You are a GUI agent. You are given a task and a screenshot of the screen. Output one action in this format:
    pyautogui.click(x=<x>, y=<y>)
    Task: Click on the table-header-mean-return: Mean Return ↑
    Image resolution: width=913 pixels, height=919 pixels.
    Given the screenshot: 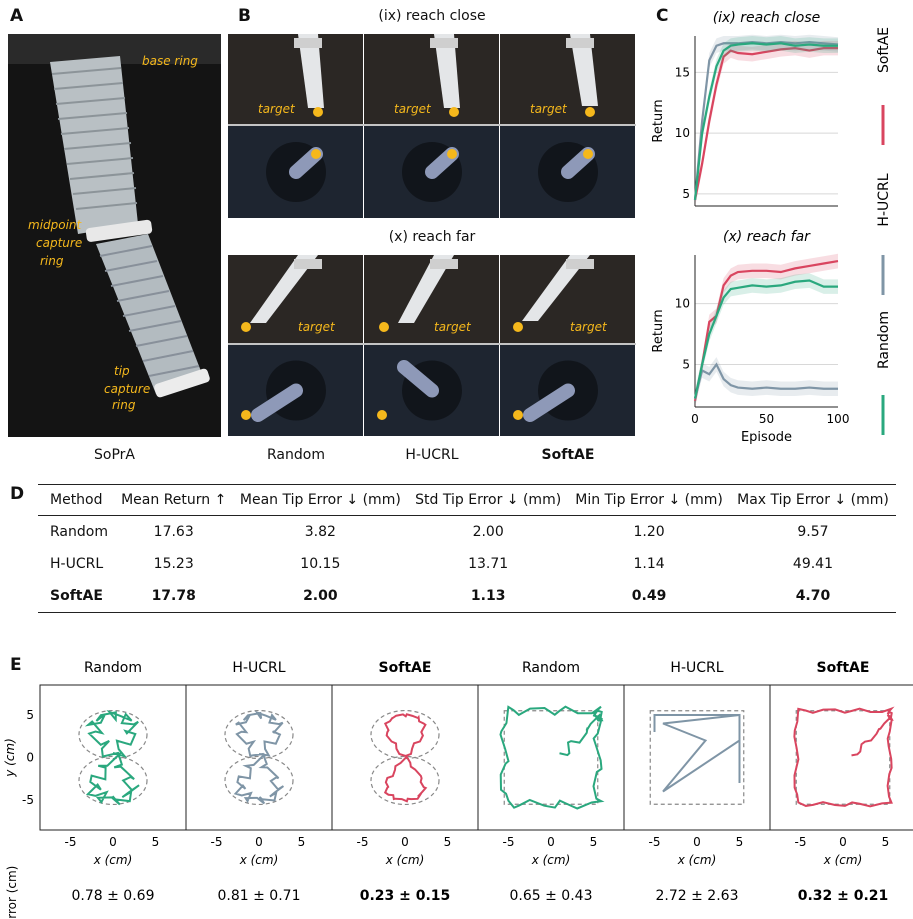 What is the action you would take?
    pyautogui.click(x=173, y=500)
    